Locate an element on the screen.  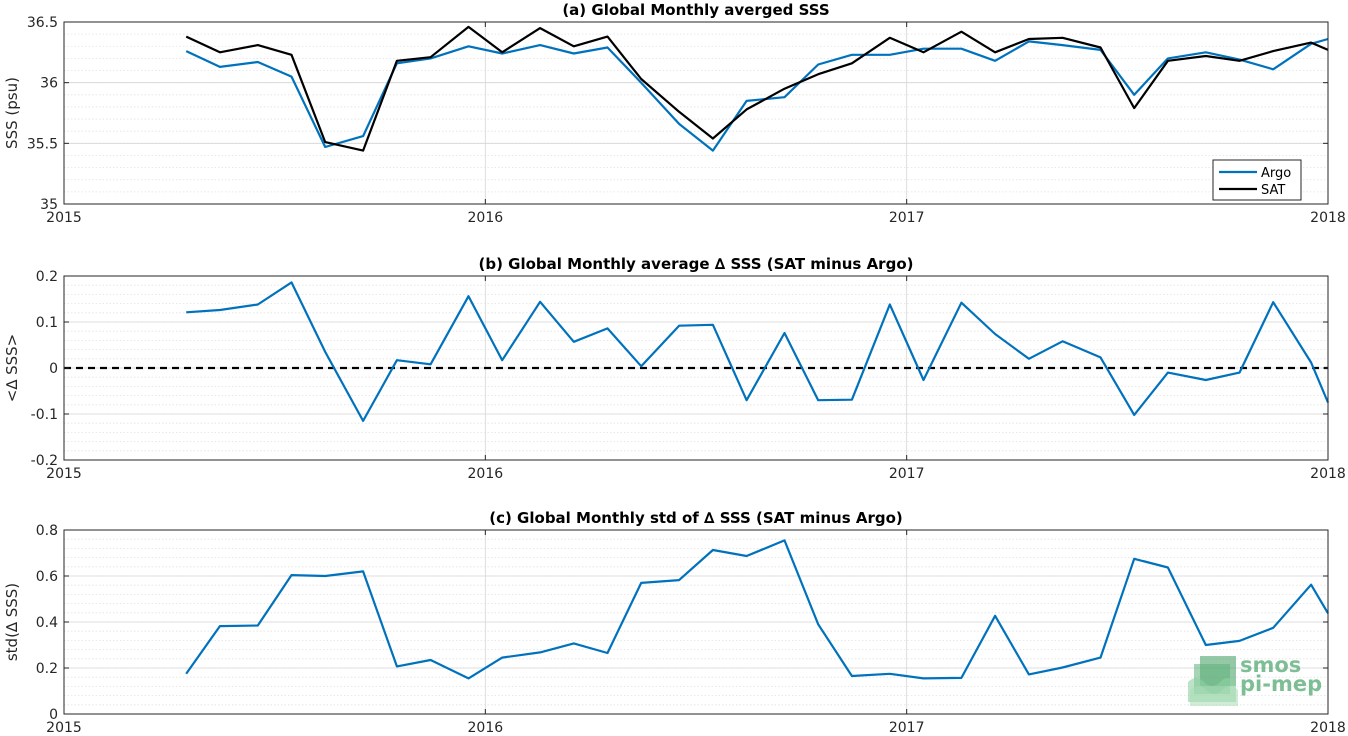
y-axis-label: std(∆ SSS) is located at coordinates (12, 622).